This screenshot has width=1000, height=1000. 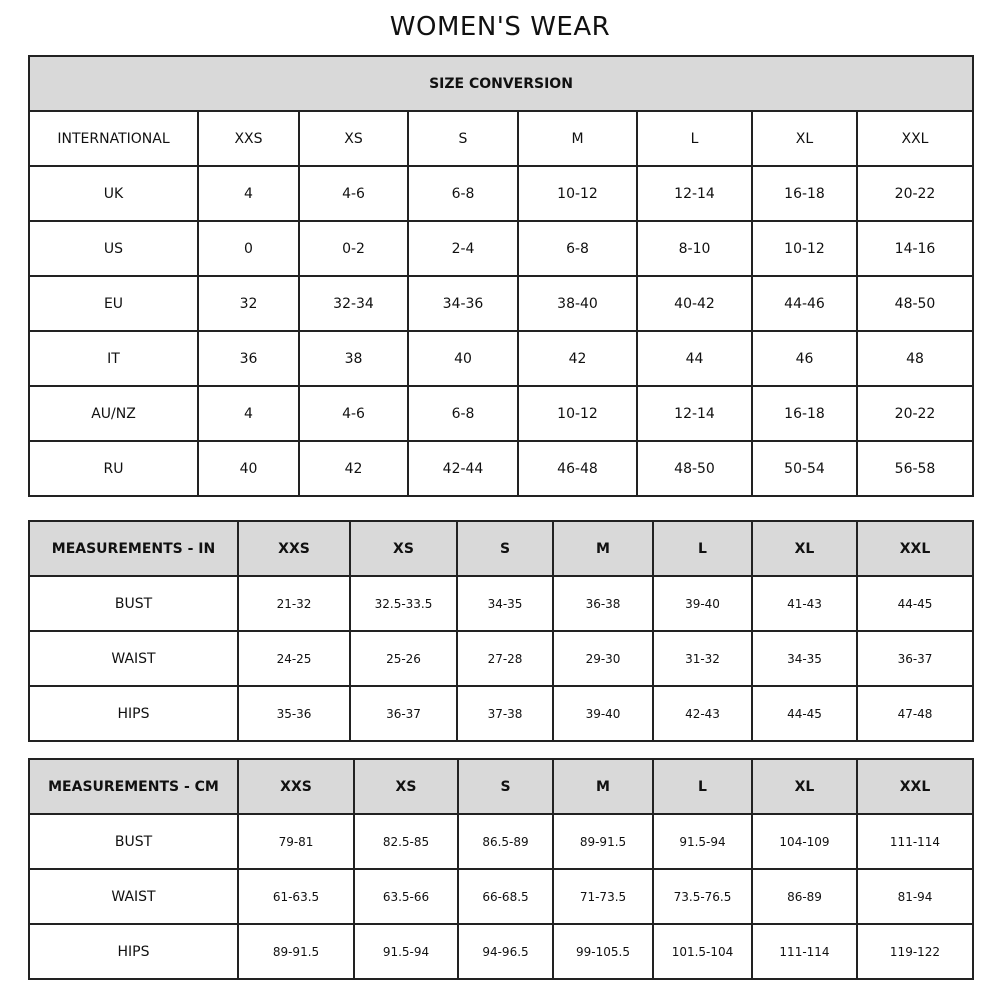 I want to click on table-cell: 16-18, so click(x=804, y=413).